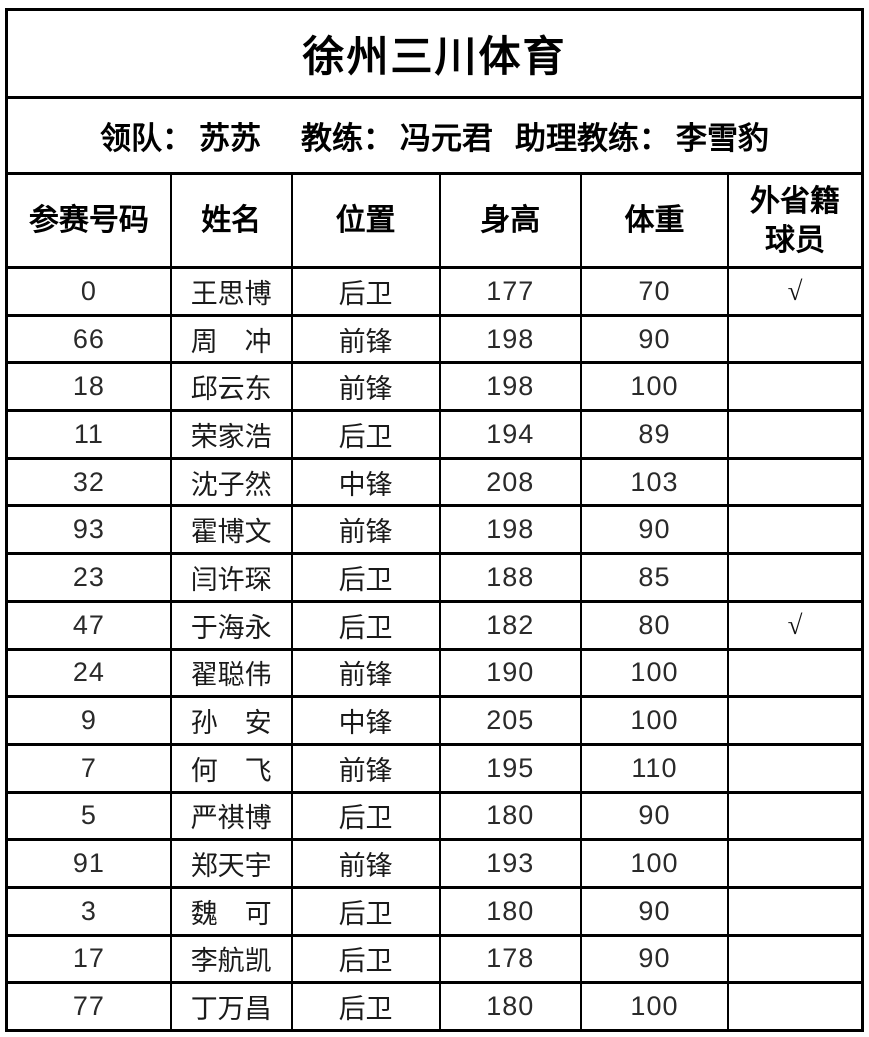  I want to click on assistant-coach-label: 助理教练：, so click(592, 138).